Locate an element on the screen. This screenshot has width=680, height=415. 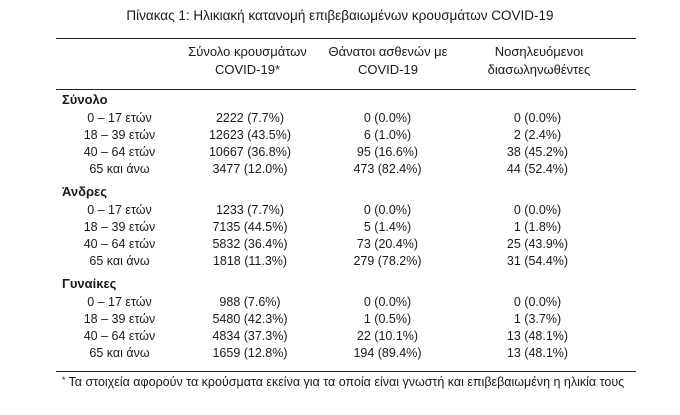
group-label-men: Άνδρες is located at coordinates (84, 191).